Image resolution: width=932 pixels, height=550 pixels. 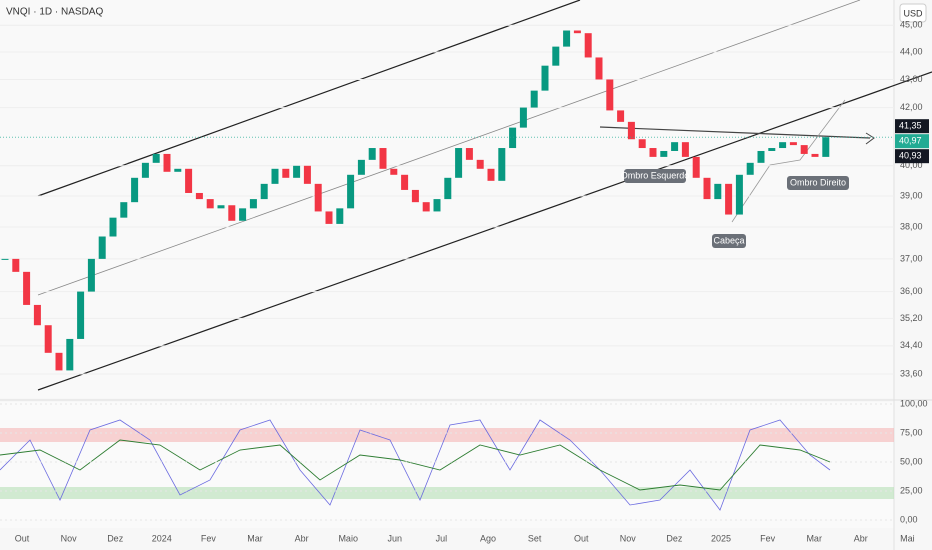 What do you see at coordinates (909, 519) in the screenshot?
I see `osc-tick-label: 0,00` at bounding box center [909, 519].